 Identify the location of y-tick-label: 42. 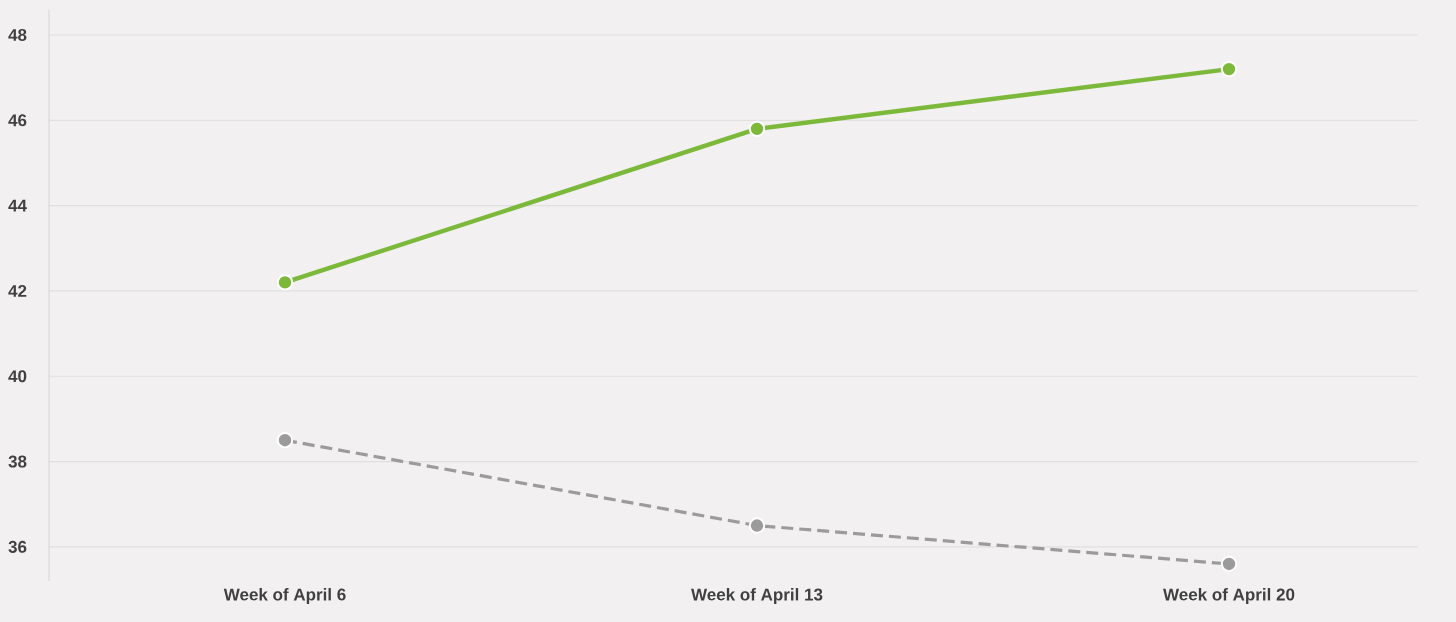
(17, 291).